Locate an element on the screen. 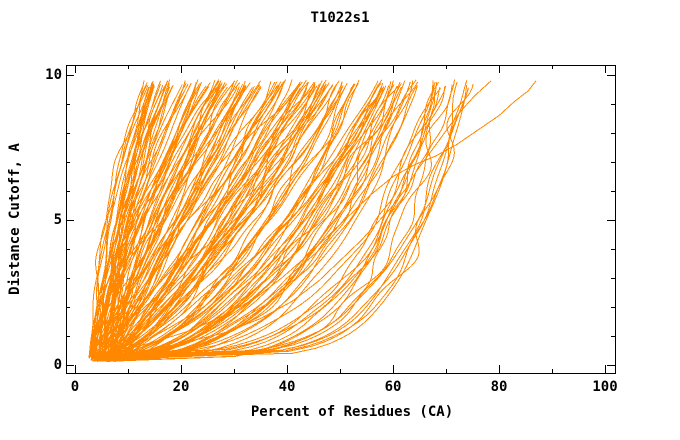 The width and height of the screenshot is (680, 440). x-tick-label-80: 80 is located at coordinates (499, 387).